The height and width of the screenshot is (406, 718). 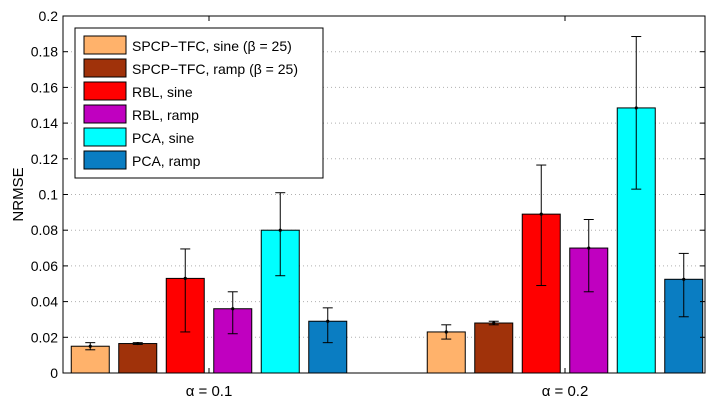 What do you see at coordinates (44, 52) in the screenshot?
I see `y-tick-label: 0.18` at bounding box center [44, 52].